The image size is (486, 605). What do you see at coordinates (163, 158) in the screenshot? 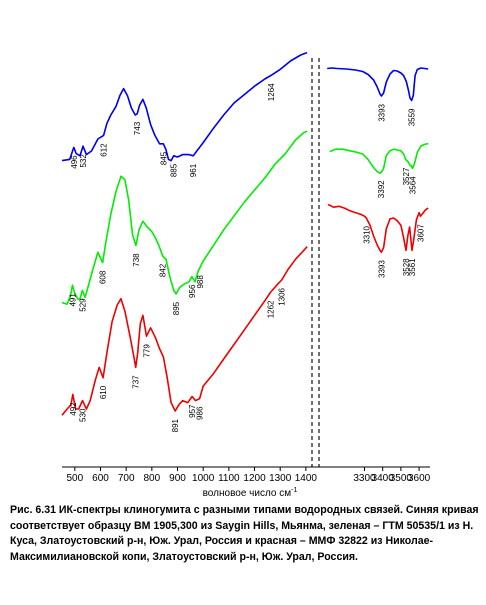
I see `peak-label: 845` at bounding box center [163, 158].